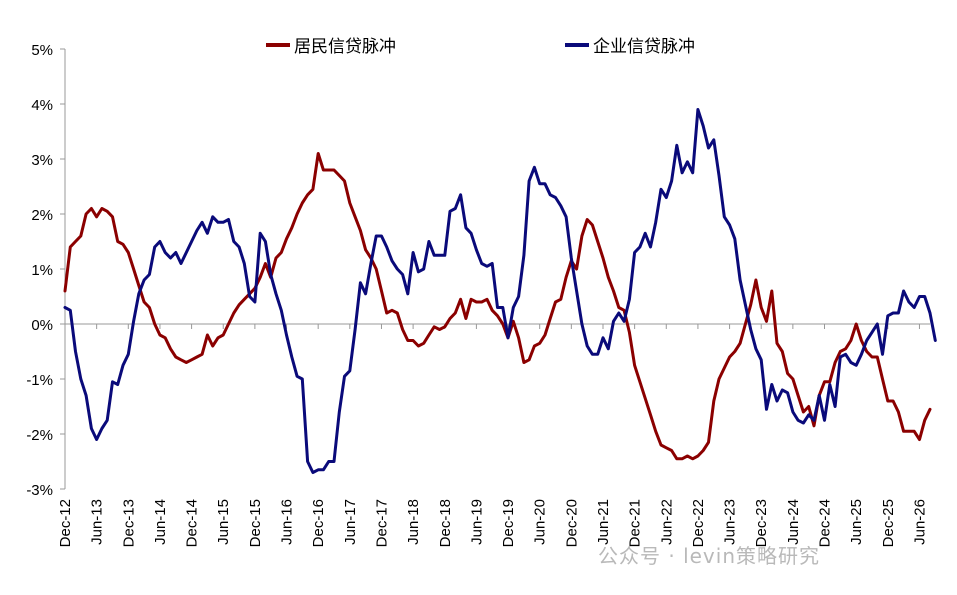  I want to click on y-axis: 5% 4% 3% 2% 1% 0% -1% -2% -3%, so click(46, 270).